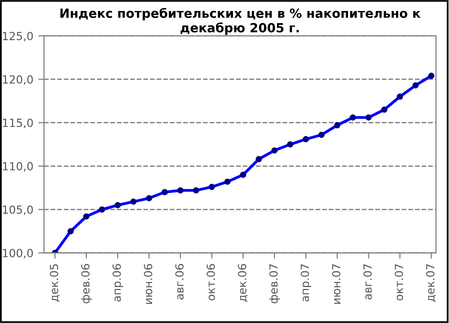 The image size is (449, 323). What do you see at coordinates (431, 283) in the screenshot?
I see `x-tick-label: дек.07` at bounding box center [431, 283].